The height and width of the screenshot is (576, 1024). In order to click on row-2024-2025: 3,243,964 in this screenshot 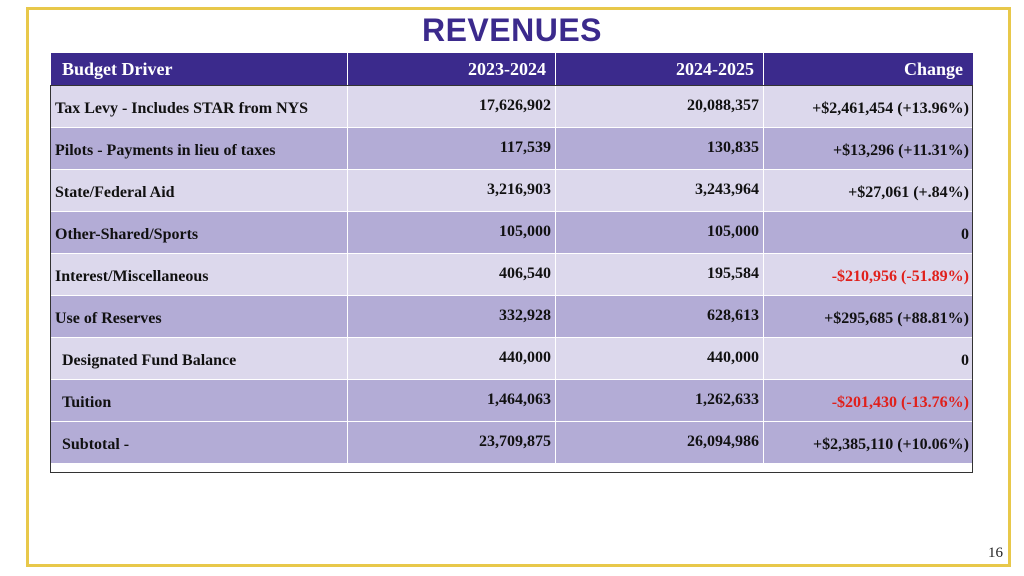, I will do `click(659, 190)`.